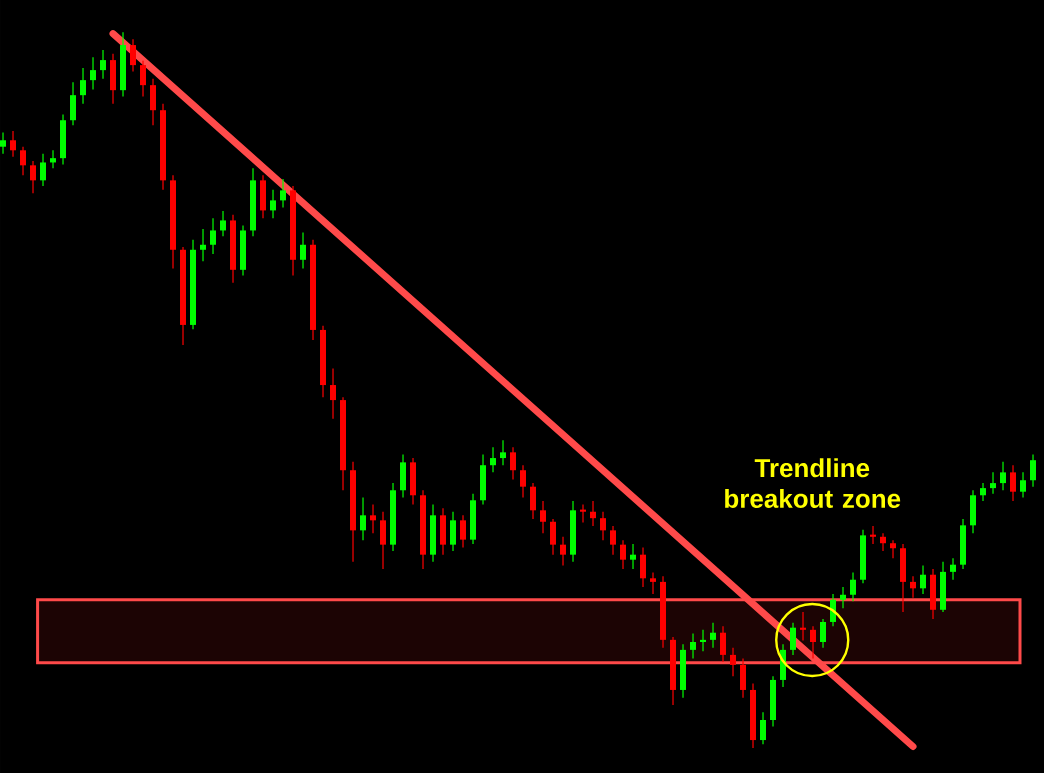  I want to click on annotation: Trendline breakout zone, so click(813, 483).